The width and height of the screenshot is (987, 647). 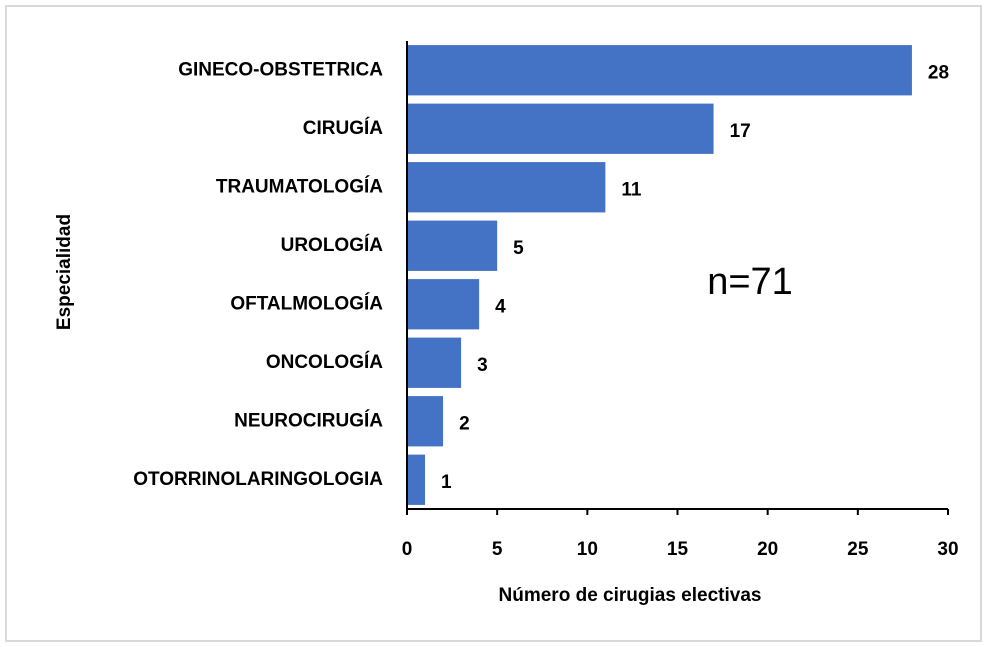 What do you see at coordinates (280, 69) in the screenshot?
I see `y-tick-label: GINECO-OBSTETRICA` at bounding box center [280, 69].